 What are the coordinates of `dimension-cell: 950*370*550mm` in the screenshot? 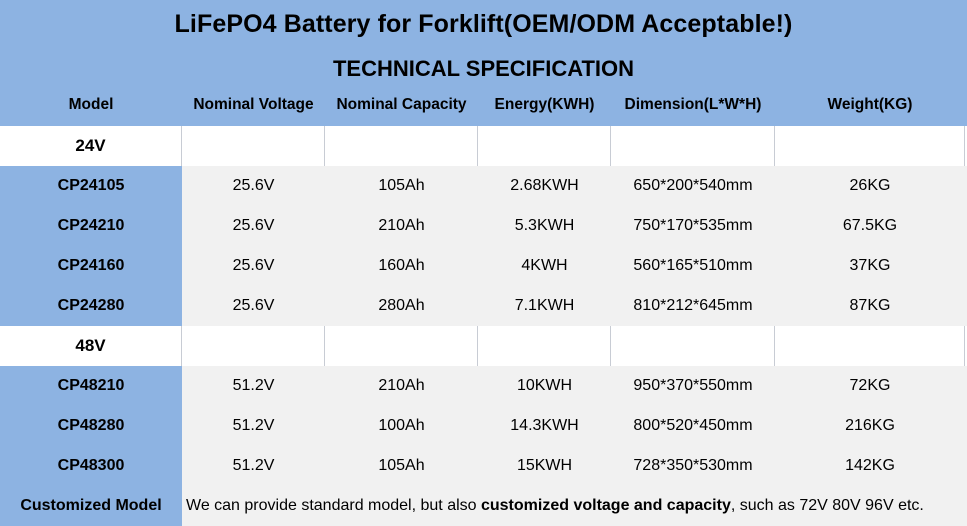 It's located at (693, 385).